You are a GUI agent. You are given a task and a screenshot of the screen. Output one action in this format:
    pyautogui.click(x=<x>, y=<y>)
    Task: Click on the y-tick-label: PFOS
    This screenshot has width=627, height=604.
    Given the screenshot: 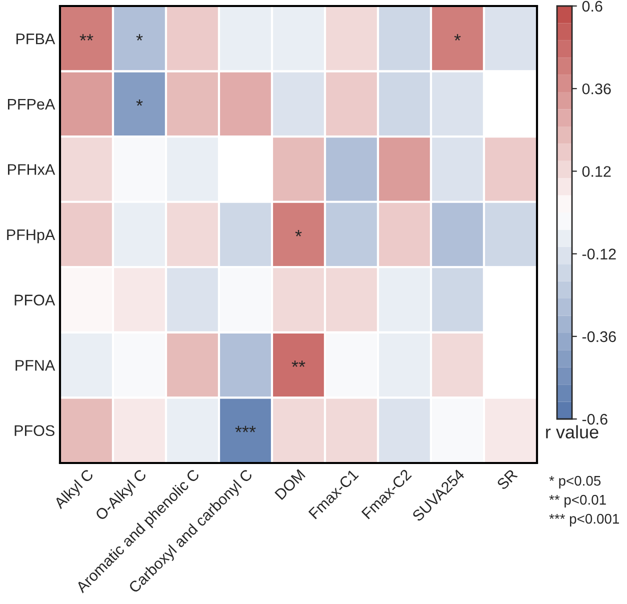 What is the action you would take?
    pyautogui.click(x=34, y=430)
    